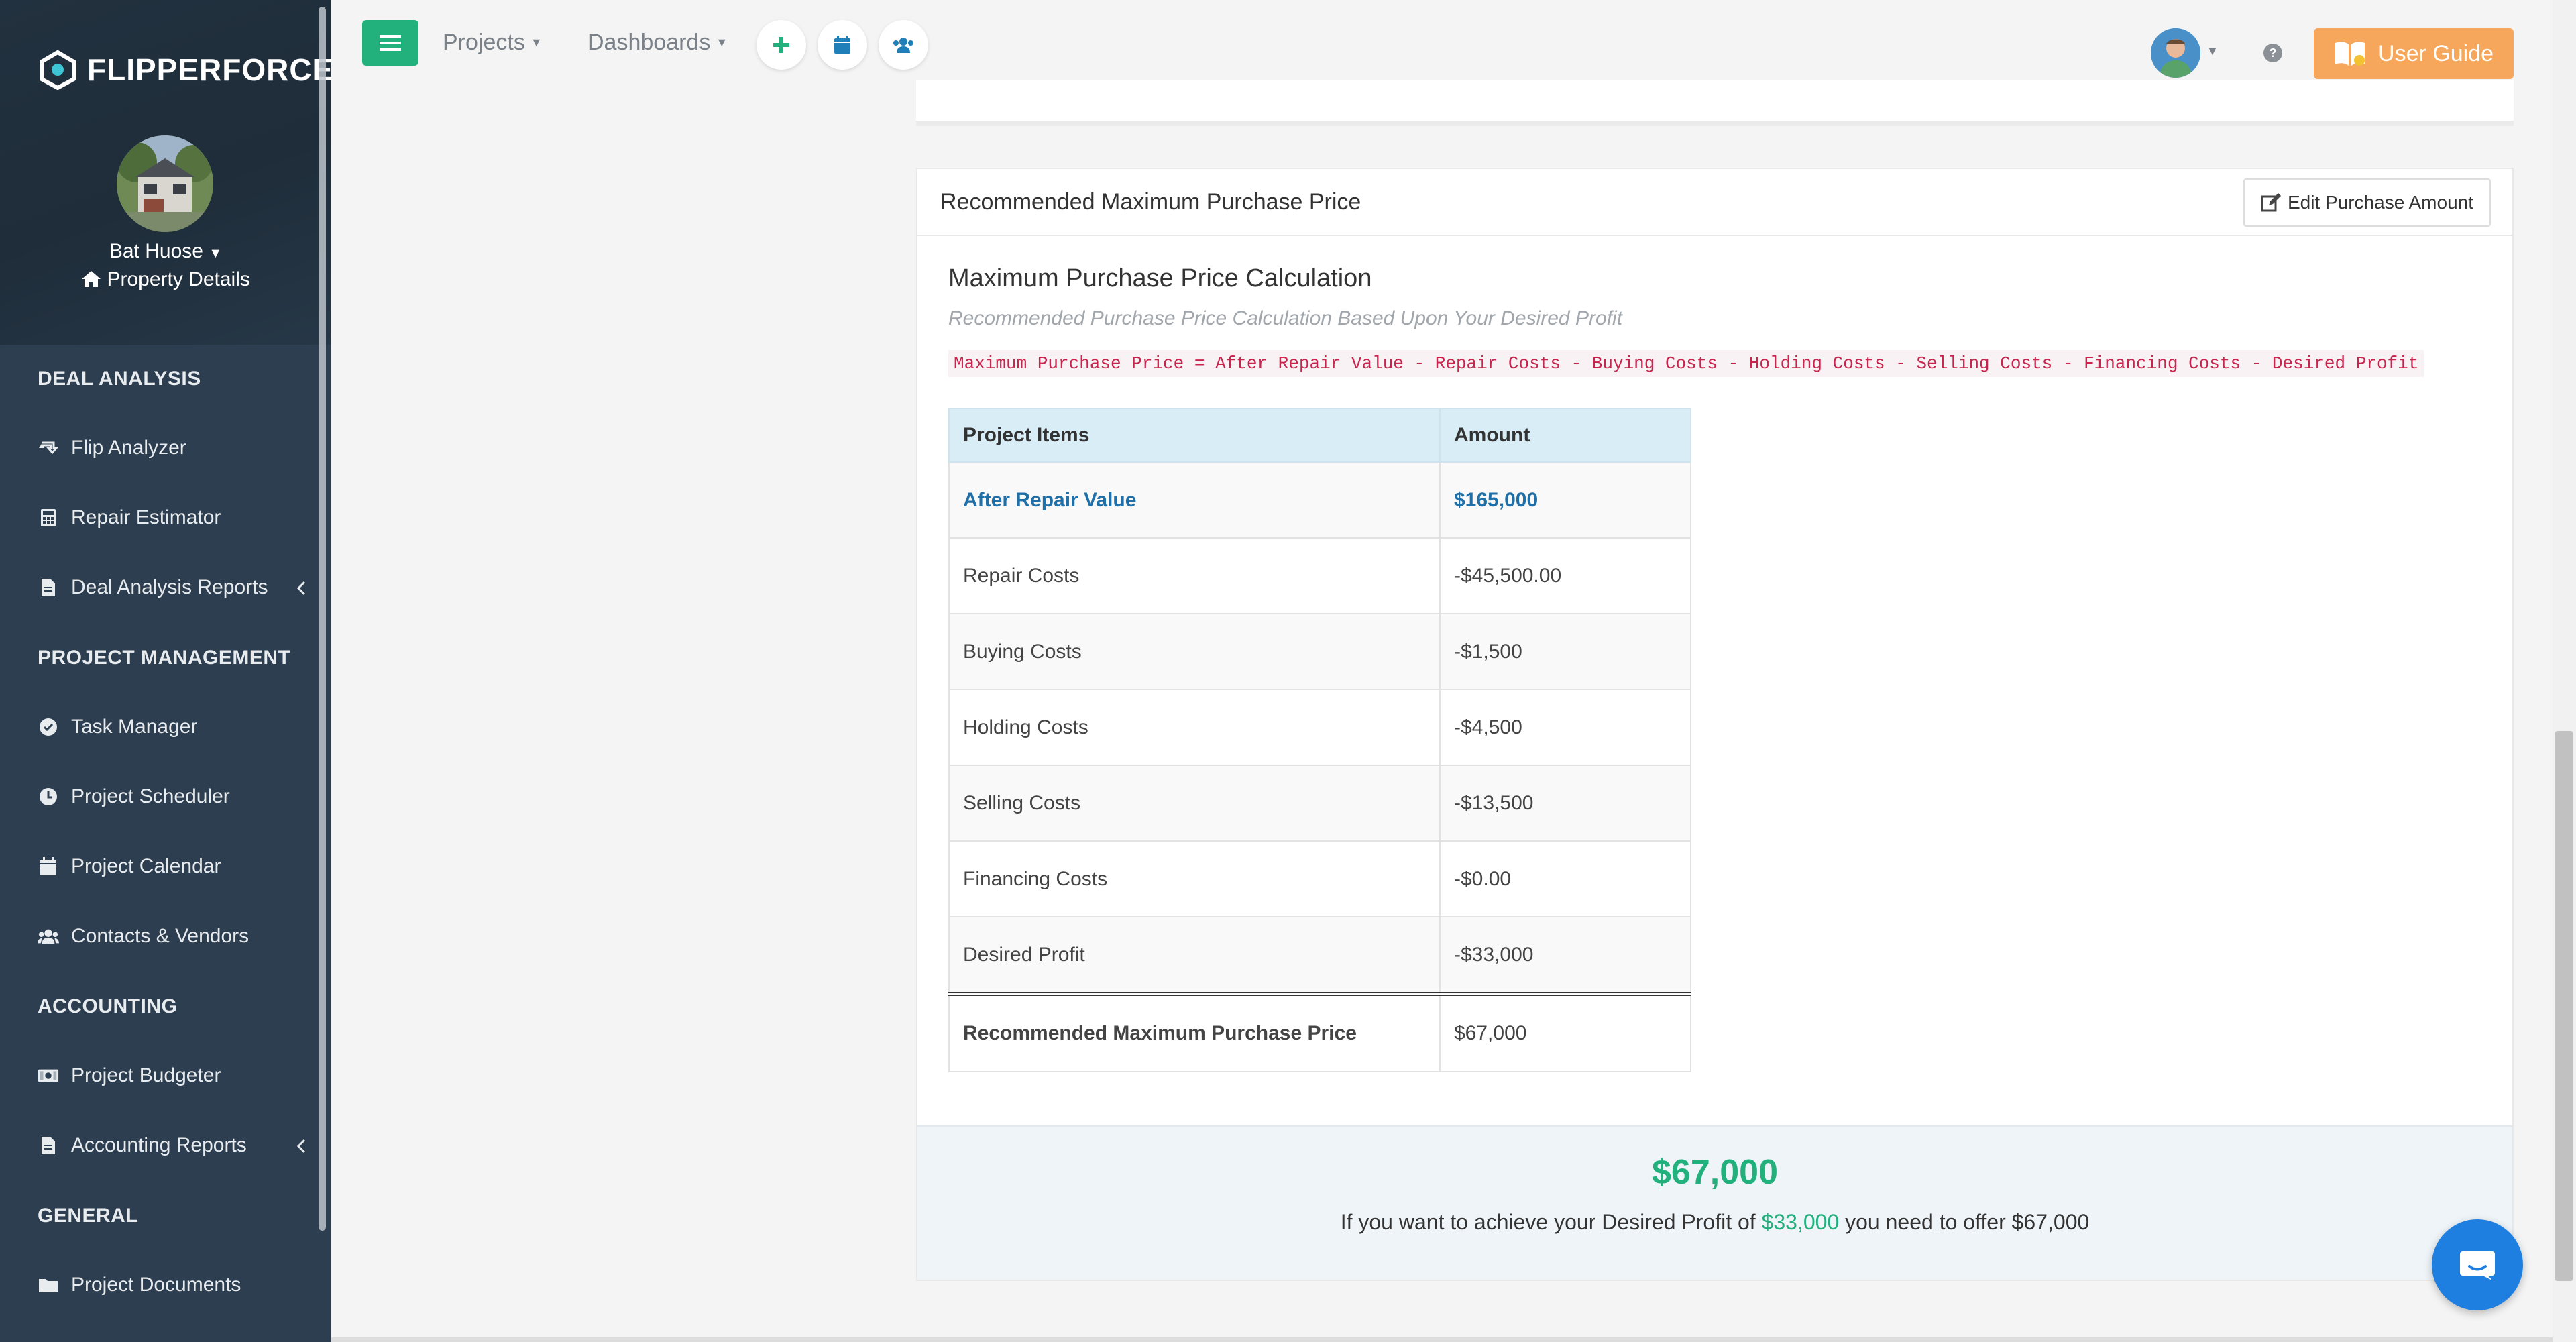 The width and height of the screenshot is (2576, 1342). I want to click on sidebar-item-repair-estimator: Repair Estimator, so click(172, 518).